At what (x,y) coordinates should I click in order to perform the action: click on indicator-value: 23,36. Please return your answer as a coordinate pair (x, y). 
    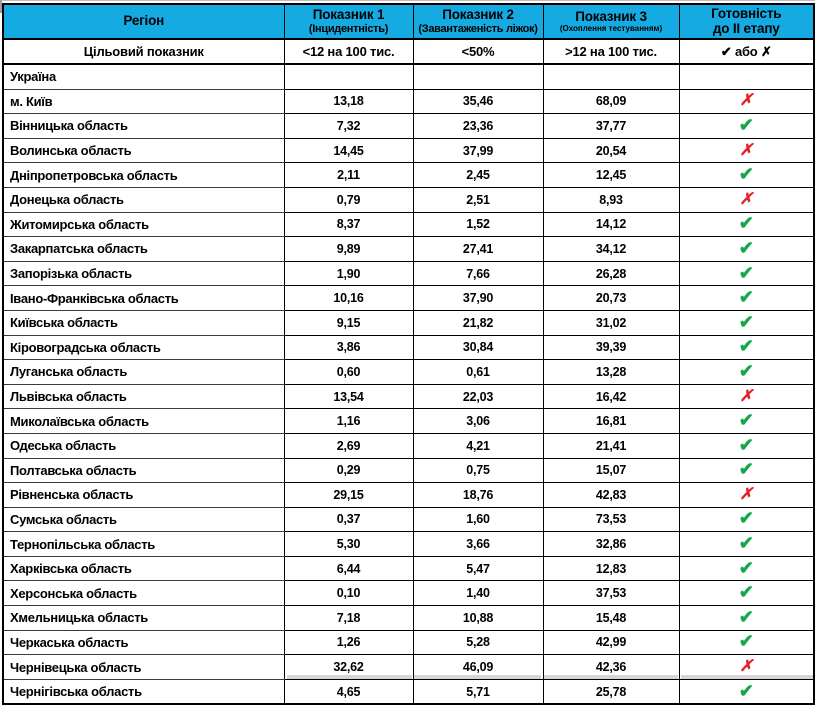
    Looking at the image, I should click on (478, 125).